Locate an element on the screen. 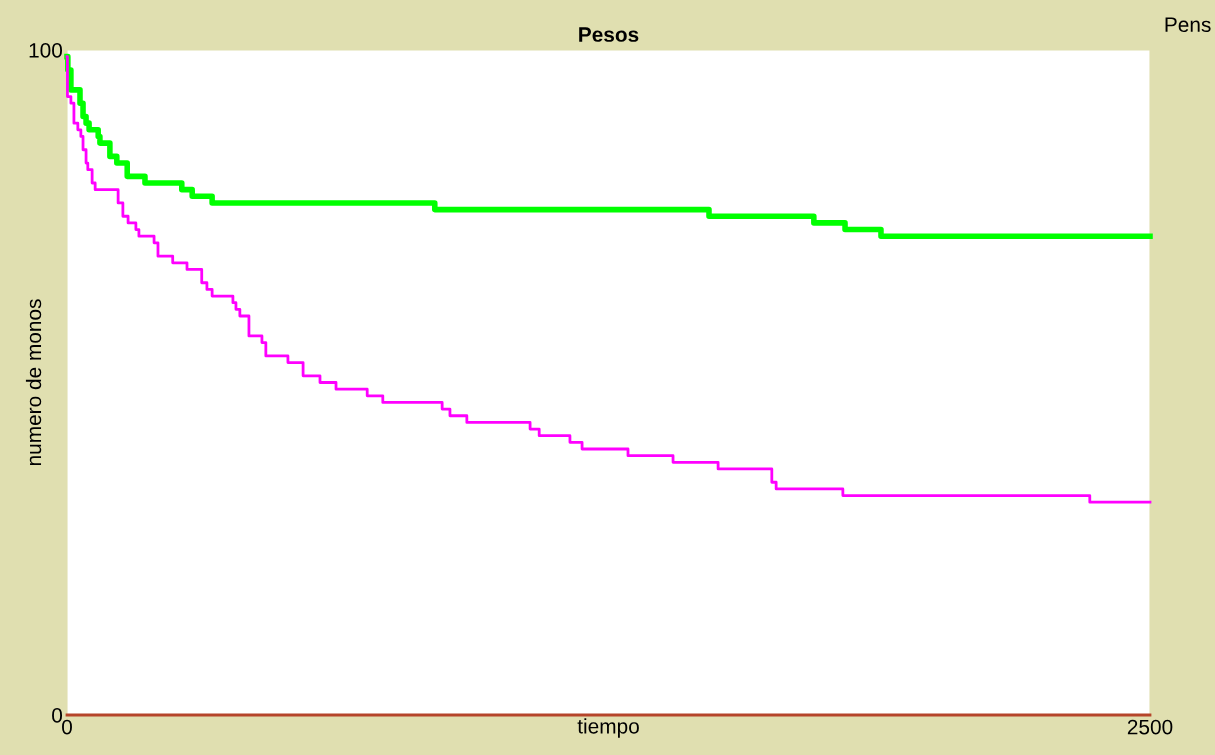 The height and width of the screenshot is (755, 1215). x-tick-label: 2500 is located at coordinates (1150, 727).